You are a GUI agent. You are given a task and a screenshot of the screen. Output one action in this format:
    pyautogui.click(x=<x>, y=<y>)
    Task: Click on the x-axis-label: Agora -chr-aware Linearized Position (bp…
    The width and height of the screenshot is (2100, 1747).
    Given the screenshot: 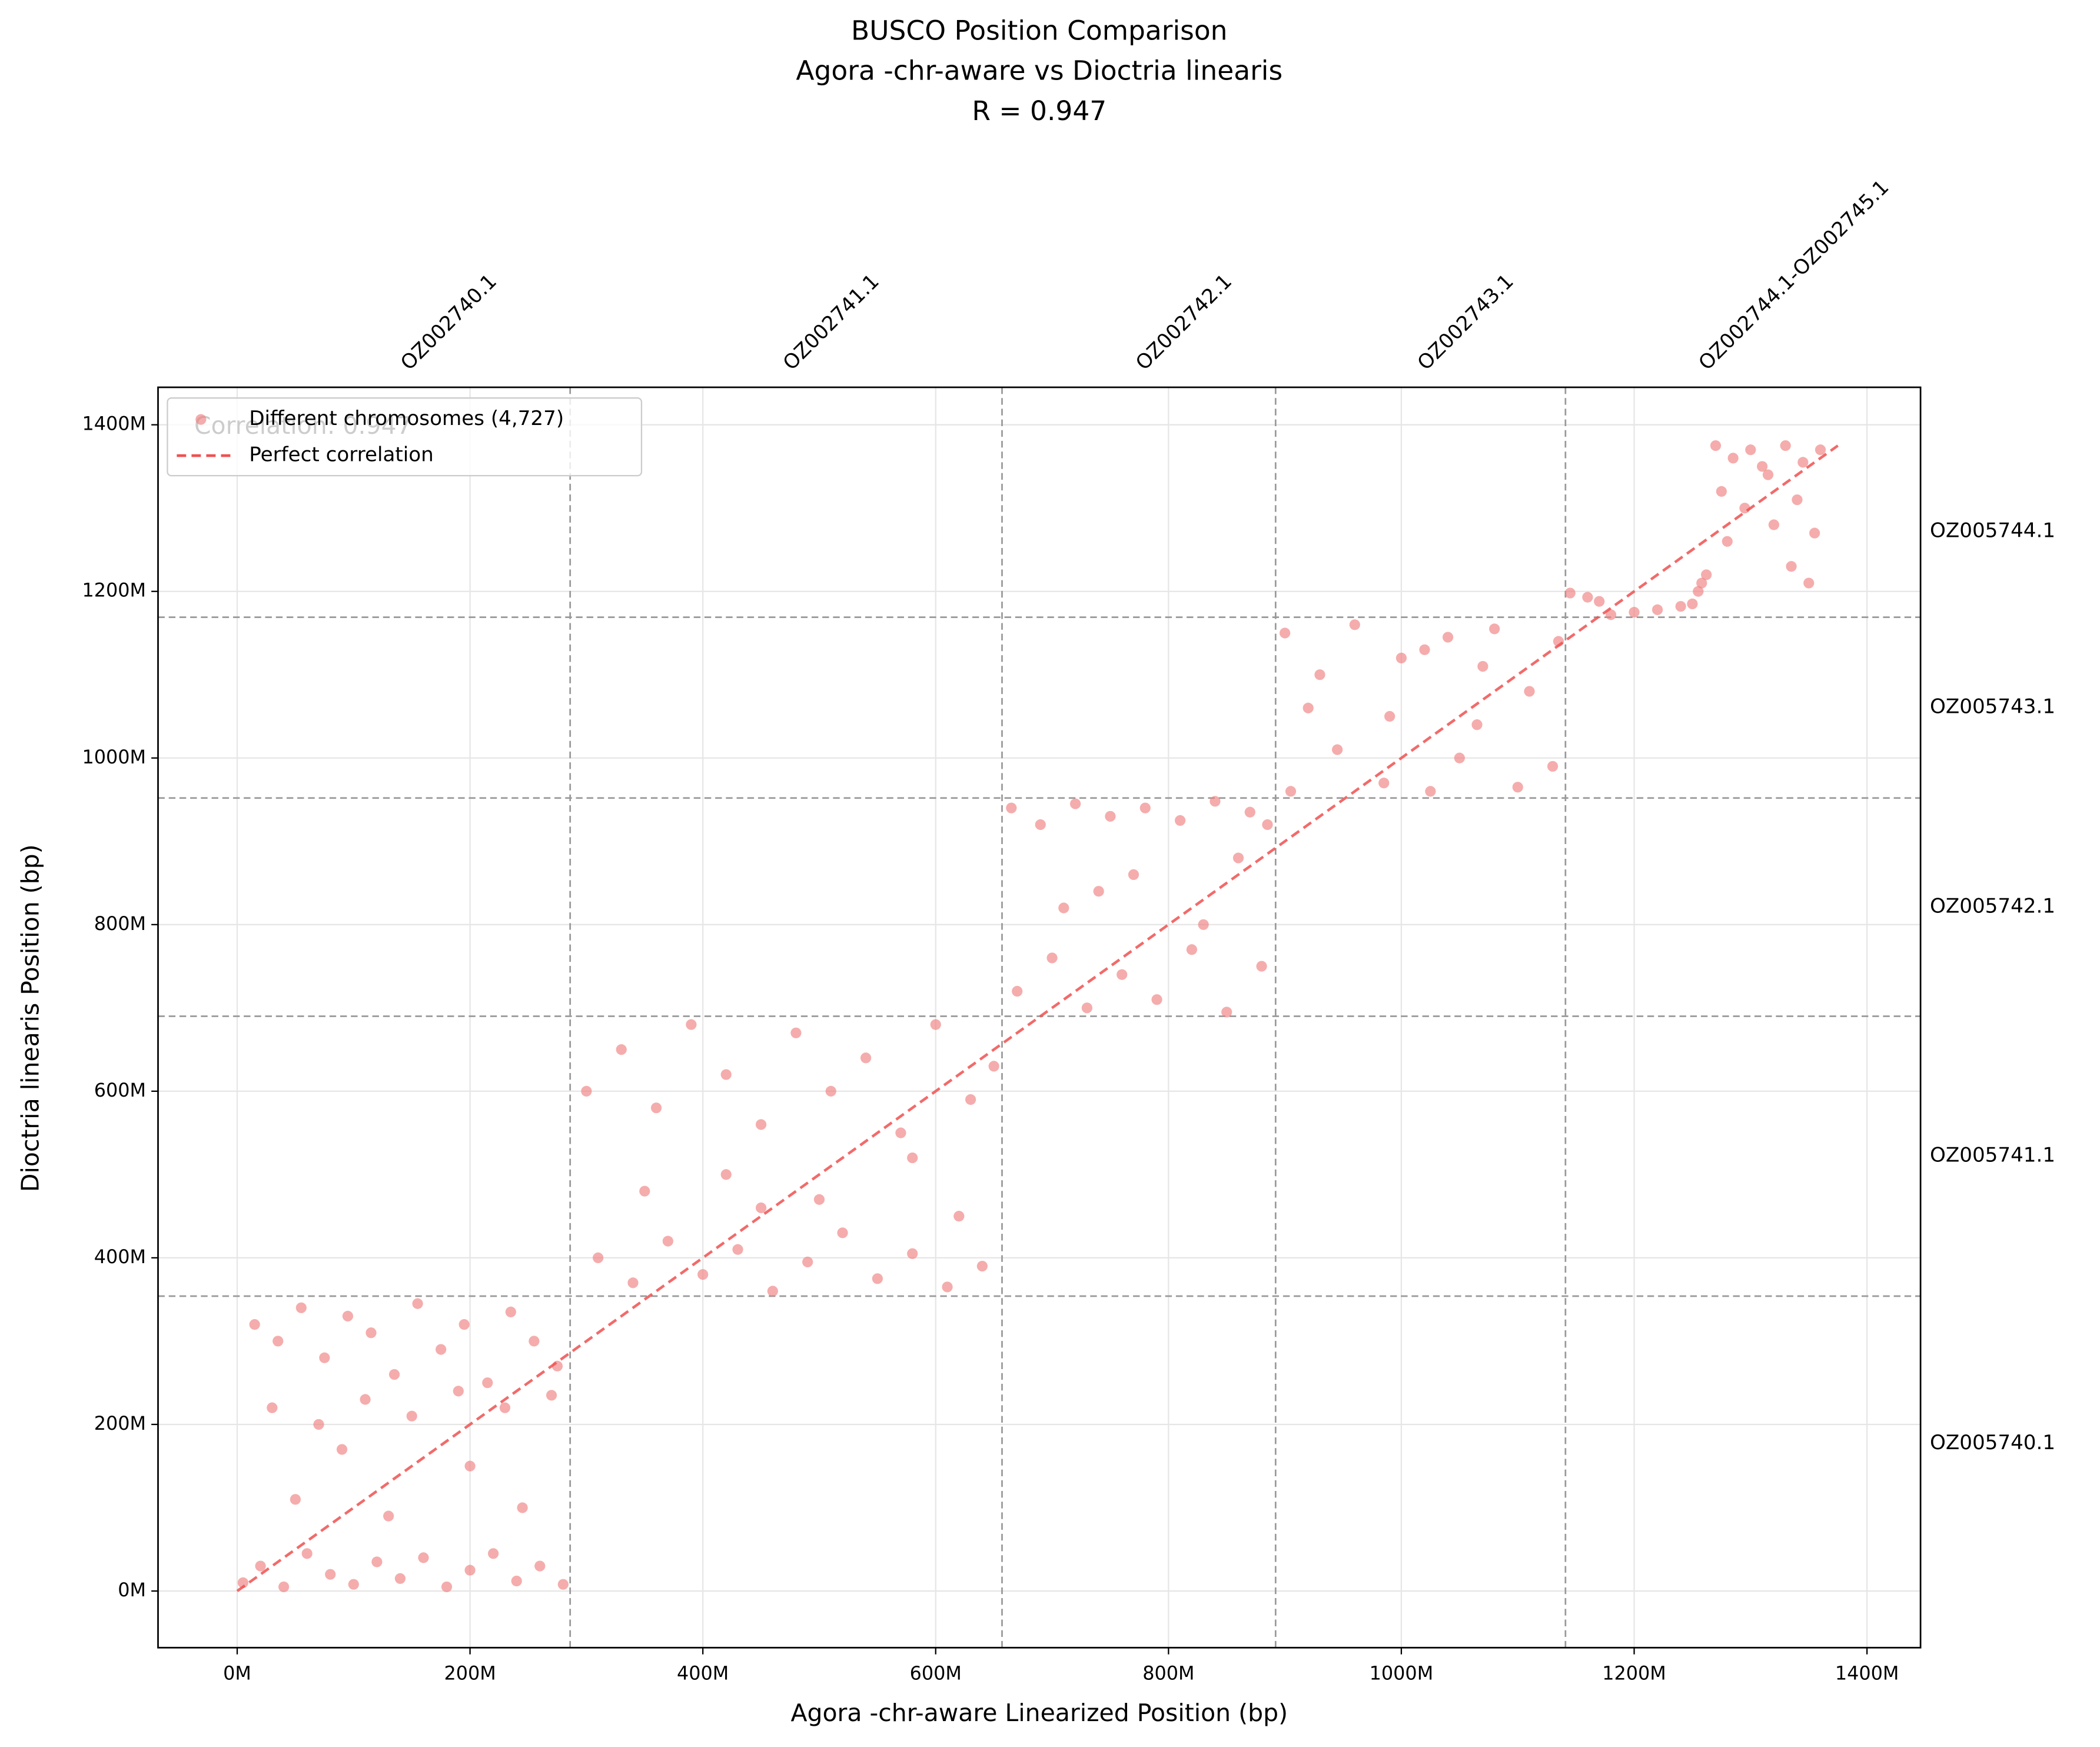 What is the action you would take?
    pyautogui.click(x=1039, y=1713)
    